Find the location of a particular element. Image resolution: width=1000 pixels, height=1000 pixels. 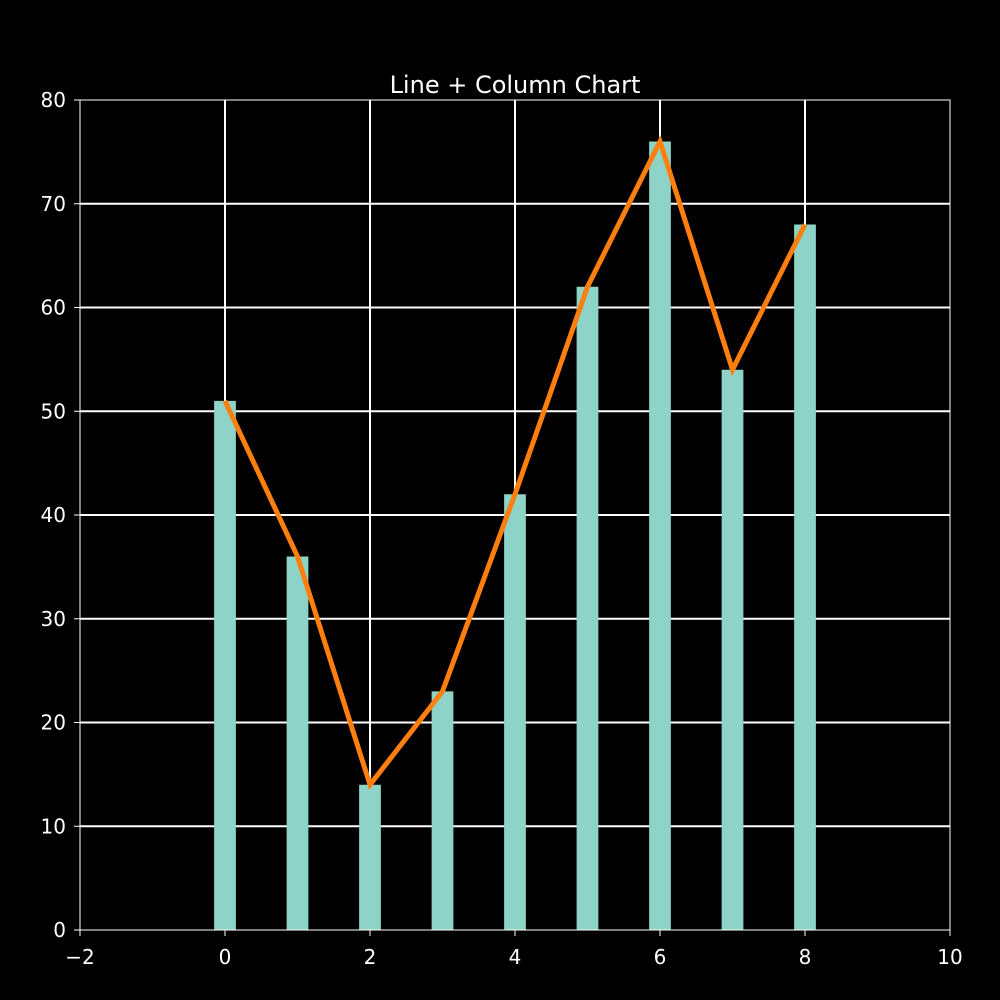

y-tick-label: 50 is located at coordinates (53, 411).